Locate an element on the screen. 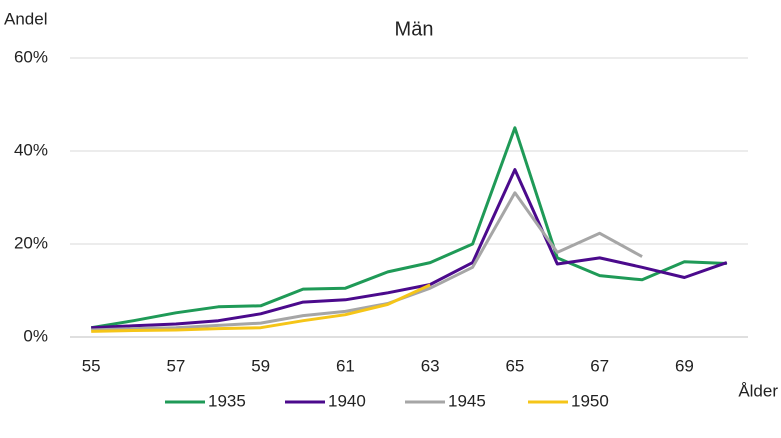  y-tick-label: 20% is located at coordinates (31, 242).